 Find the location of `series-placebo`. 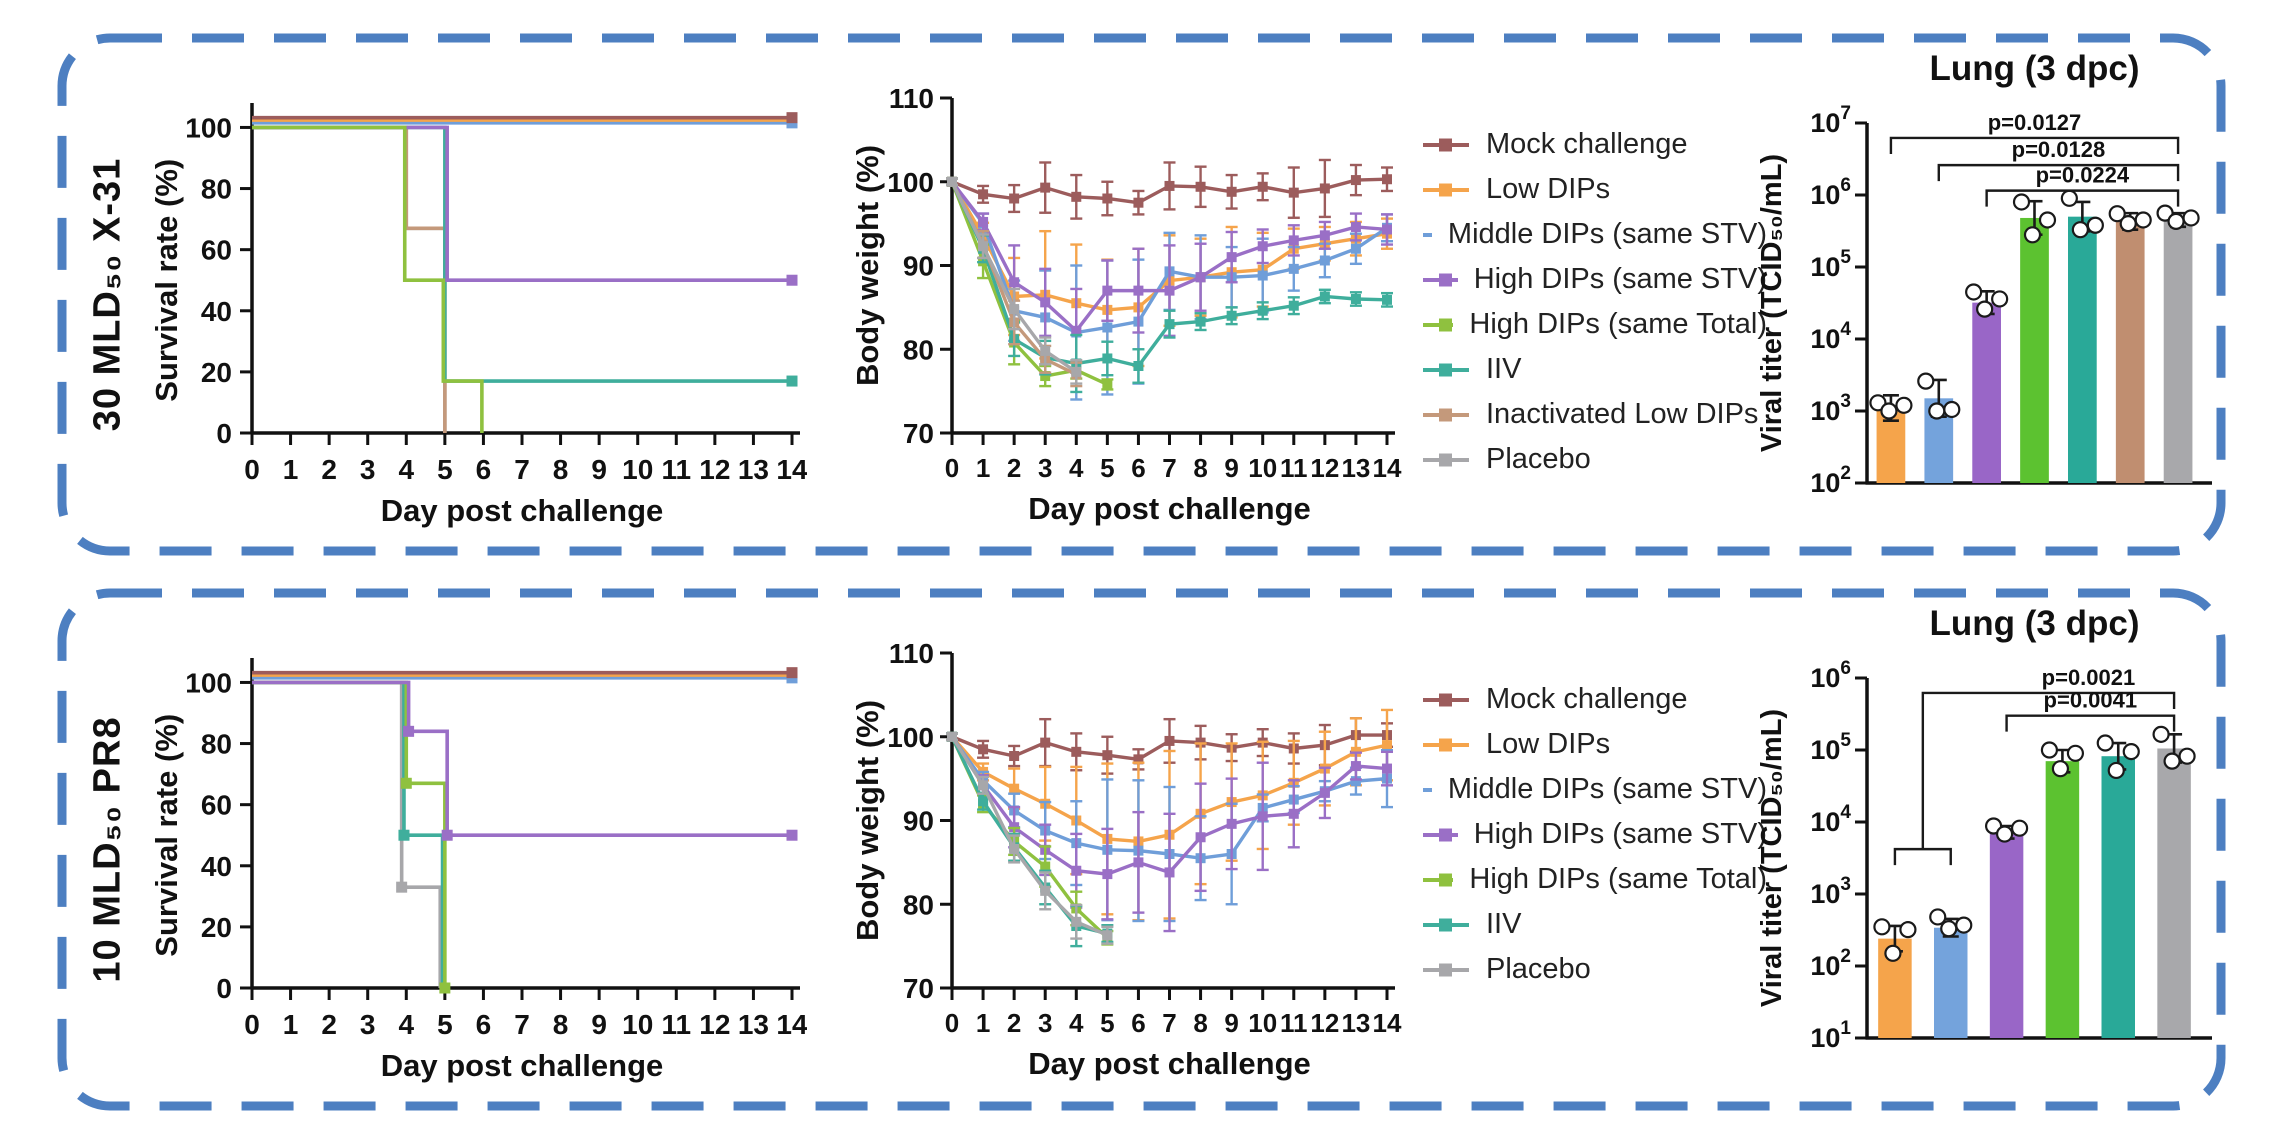

series-placebo is located at coordinates (1030, 838).